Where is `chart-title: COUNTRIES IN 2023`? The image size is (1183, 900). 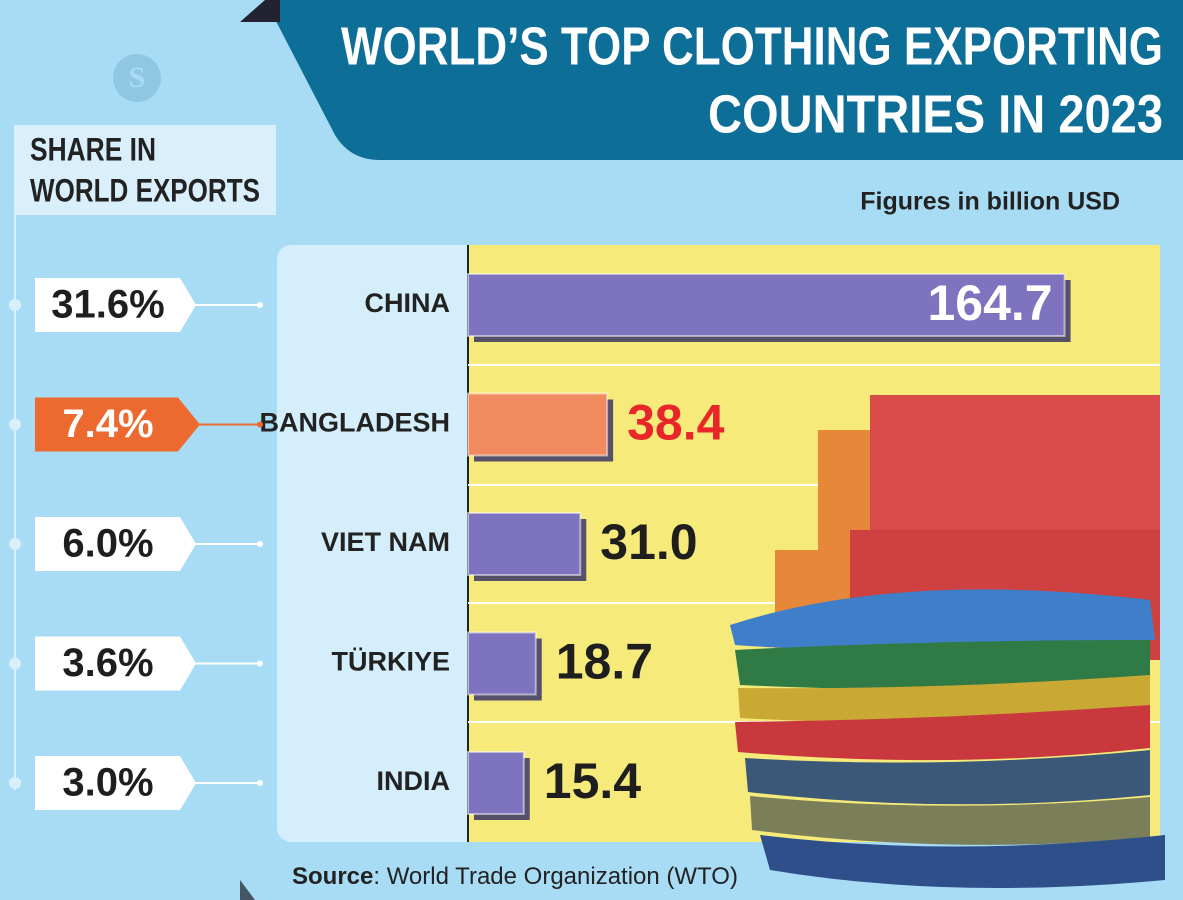
chart-title: COUNTRIES IN 2023 is located at coordinates (935, 114).